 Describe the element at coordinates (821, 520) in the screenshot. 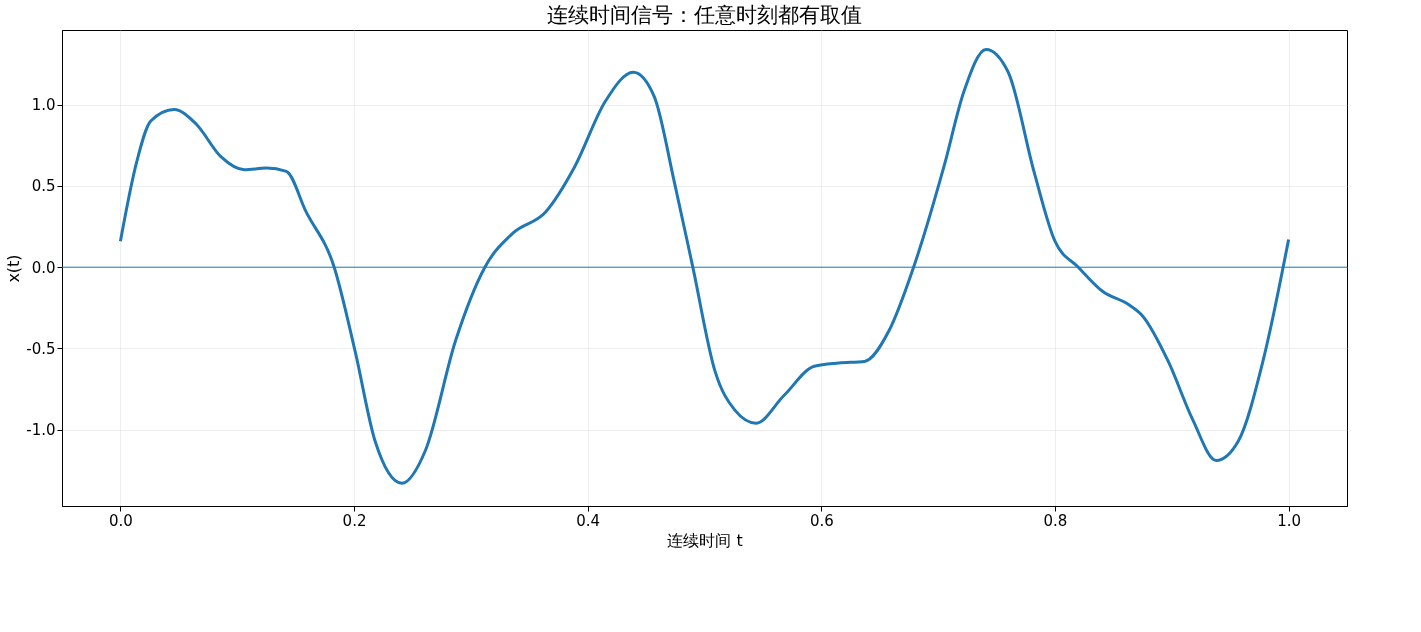

I see `x-tick-label: 0.6` at that location.